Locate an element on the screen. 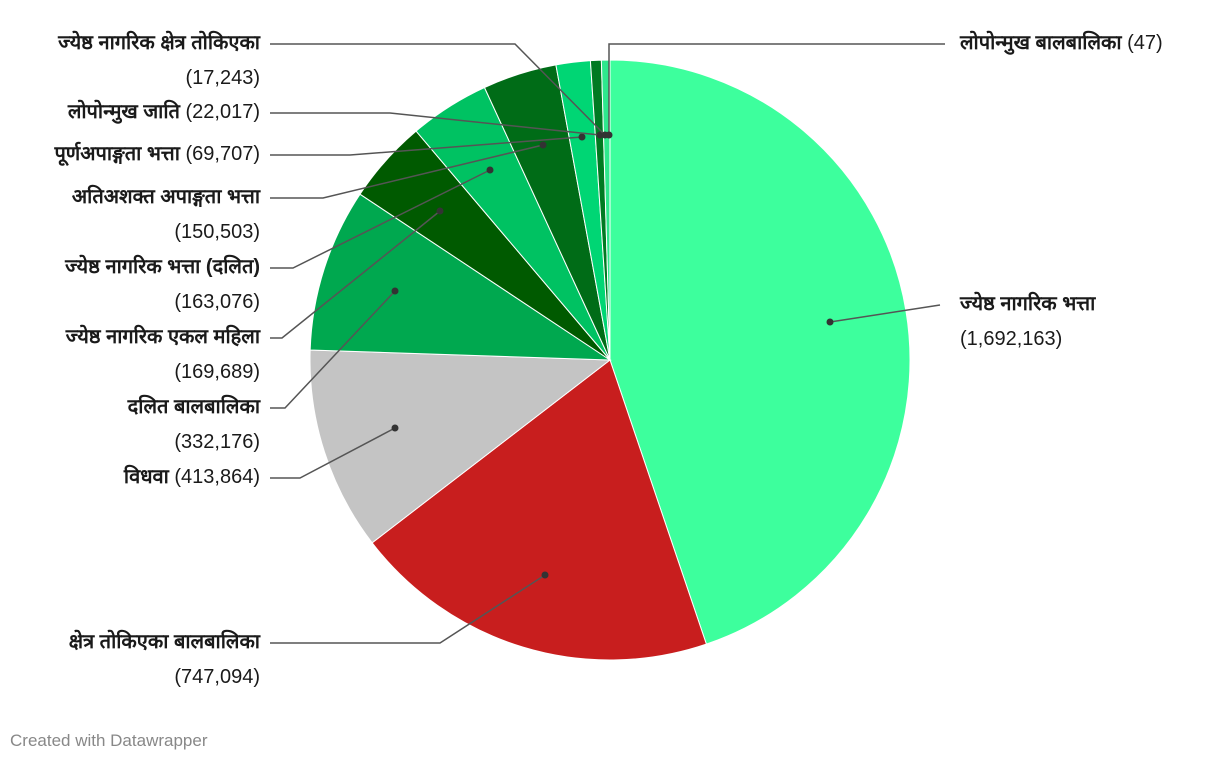 Image resolution: width=1220 pixels, height=766 pixels. slice-label-value: (163,076) is located at coordinates (217, 302).